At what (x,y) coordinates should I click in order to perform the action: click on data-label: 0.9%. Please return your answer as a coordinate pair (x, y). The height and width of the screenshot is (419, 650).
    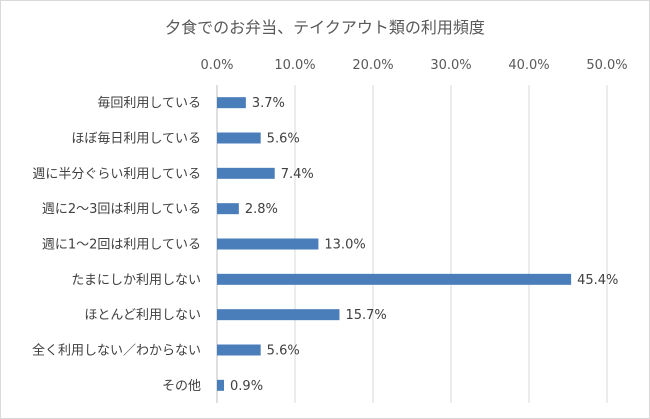
    Looking at the image, I should click on (246, 386).